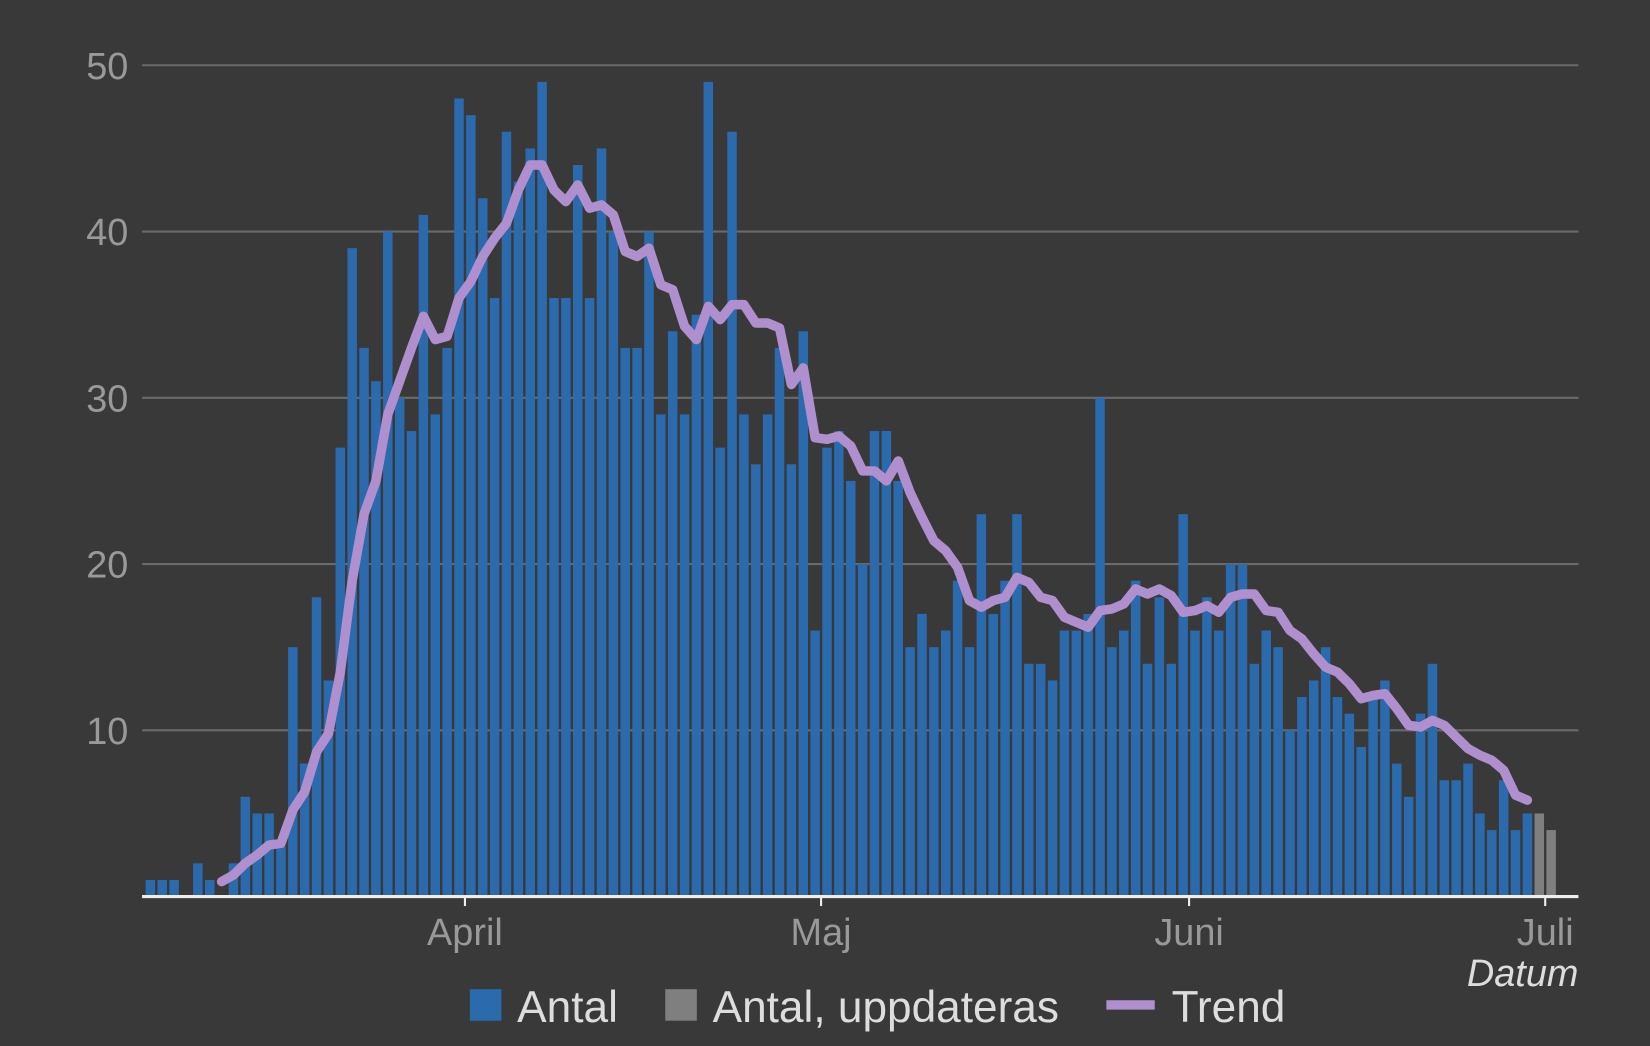  I want to click on legend: Antal Antal, uppdateras Trend, so click(877, 1007).